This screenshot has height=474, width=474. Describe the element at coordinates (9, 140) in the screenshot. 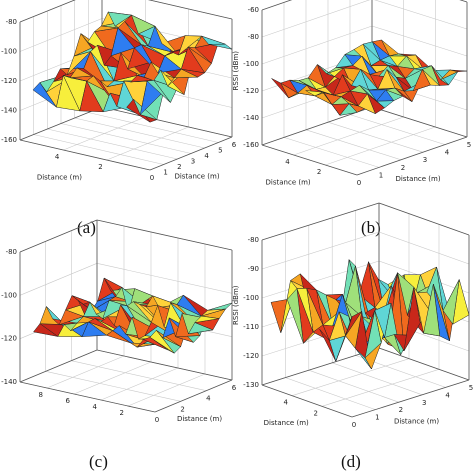

I see `z-tick-label: -160` at that location.